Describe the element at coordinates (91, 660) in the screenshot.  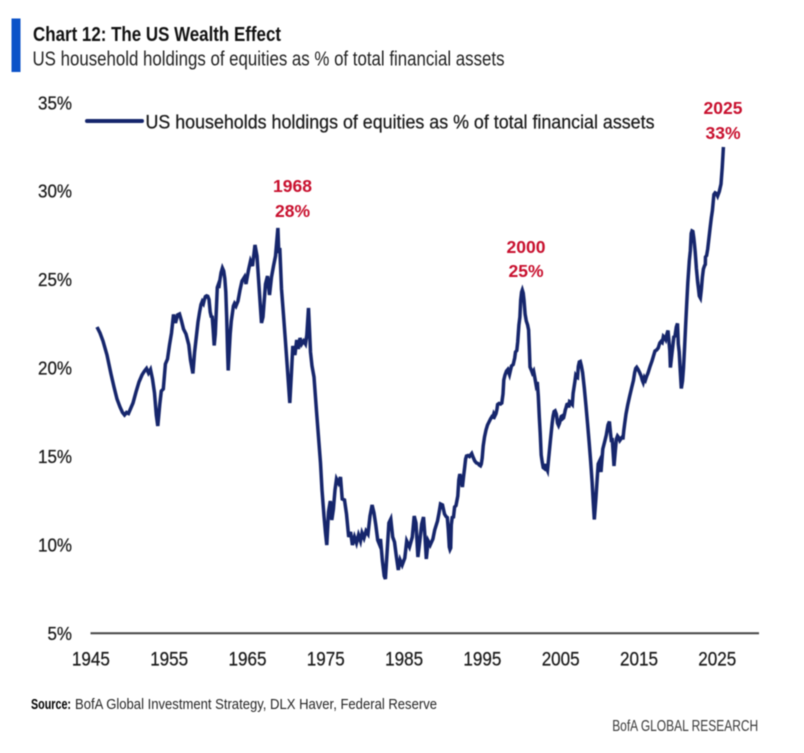
I see `svg-text: 1945` at that location.